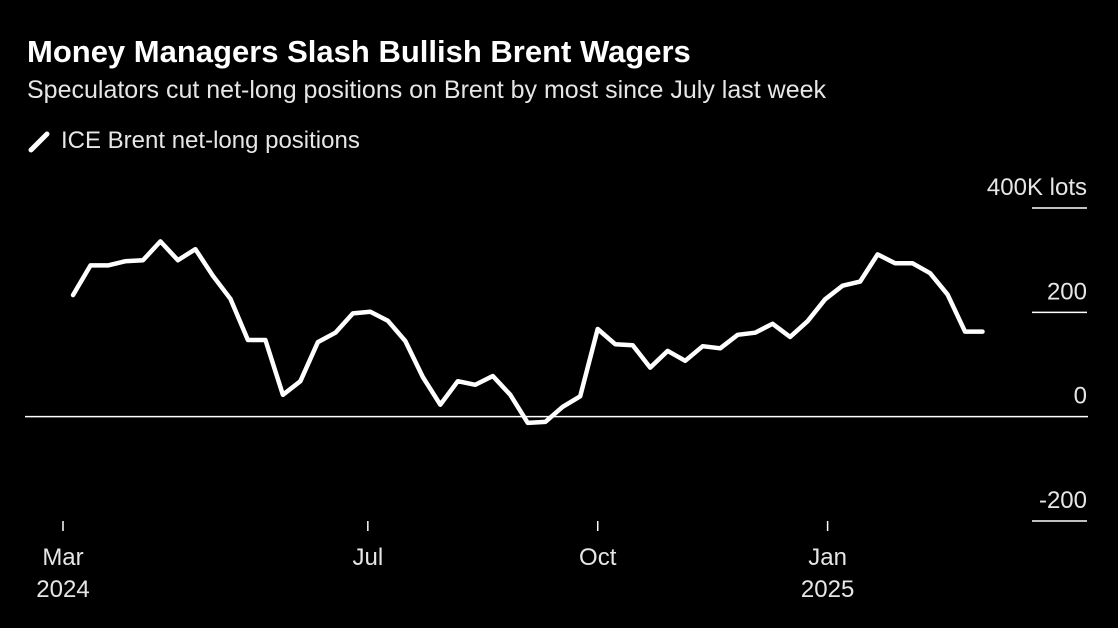 This screenshot has width=1118, height=628. What do you see at coordinates (827, 589) in the screenshot?
I see `x-tick-year-label: 2025` at bounding box center [827, 589].